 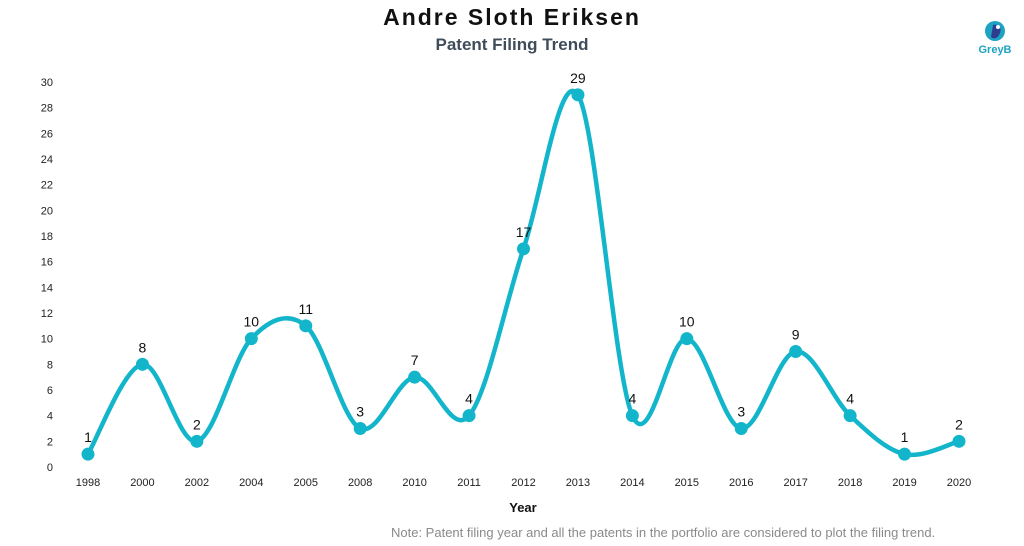 I want to click on data-label: 9, so click(x=796, y=335).